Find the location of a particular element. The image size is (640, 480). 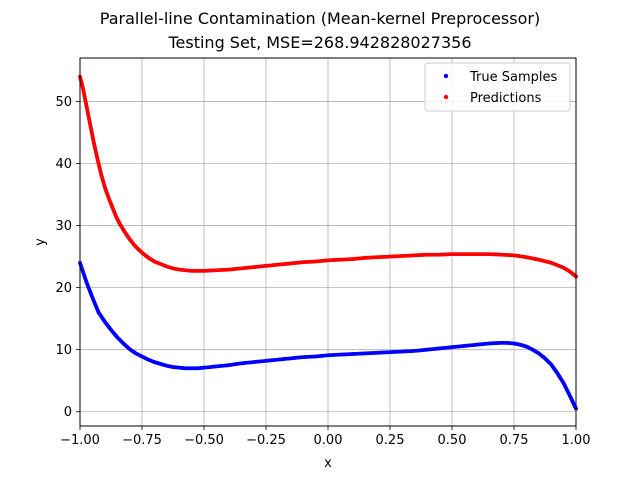

legend: True Samples Predictions is located at coordinates (497, 87).